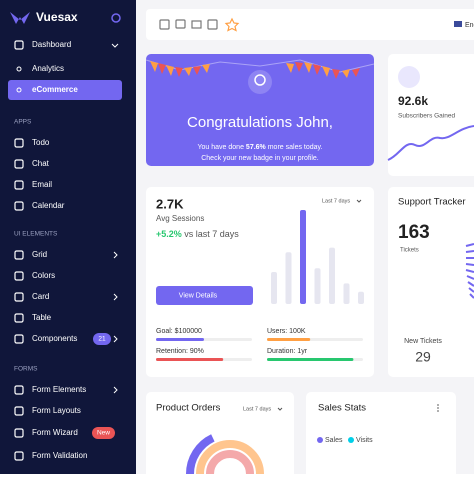  Describe the element at coordinates (55, 432) in the screenshot. I see `menu-item: Form Wizard` at that location.